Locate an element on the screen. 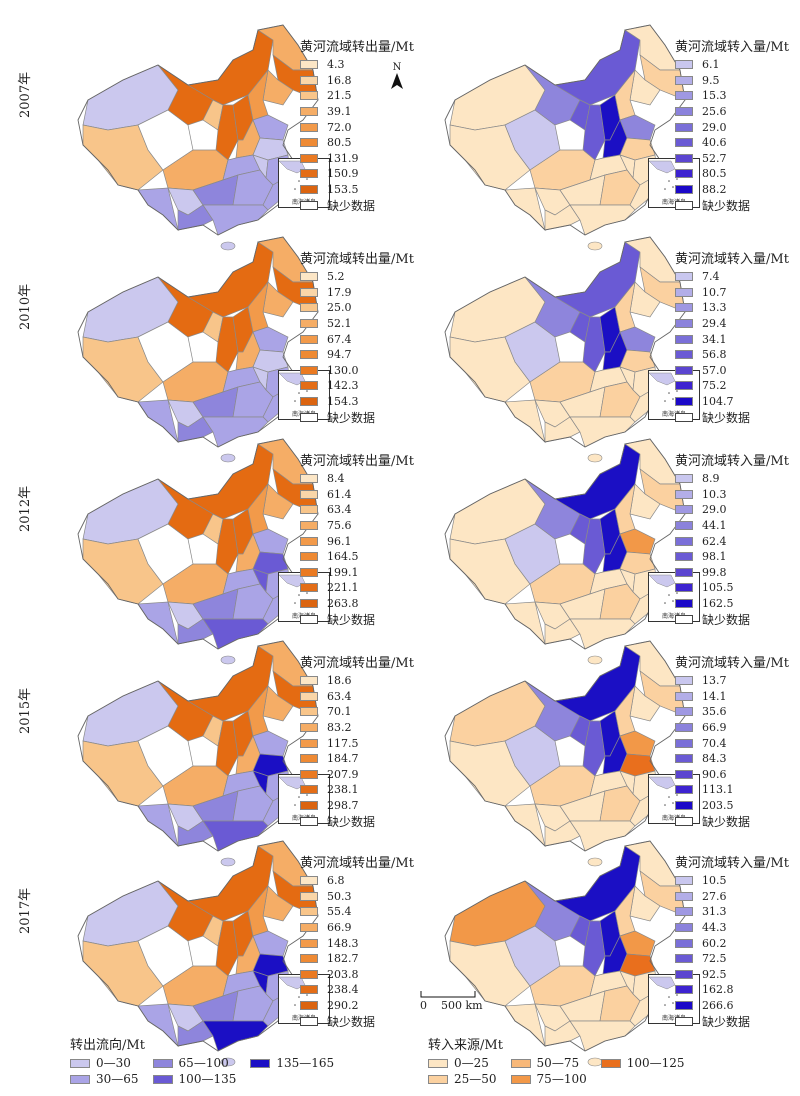 This screenshot has width=800, height=1096. legend-swatch-missing is located at coordinates (684, 619).